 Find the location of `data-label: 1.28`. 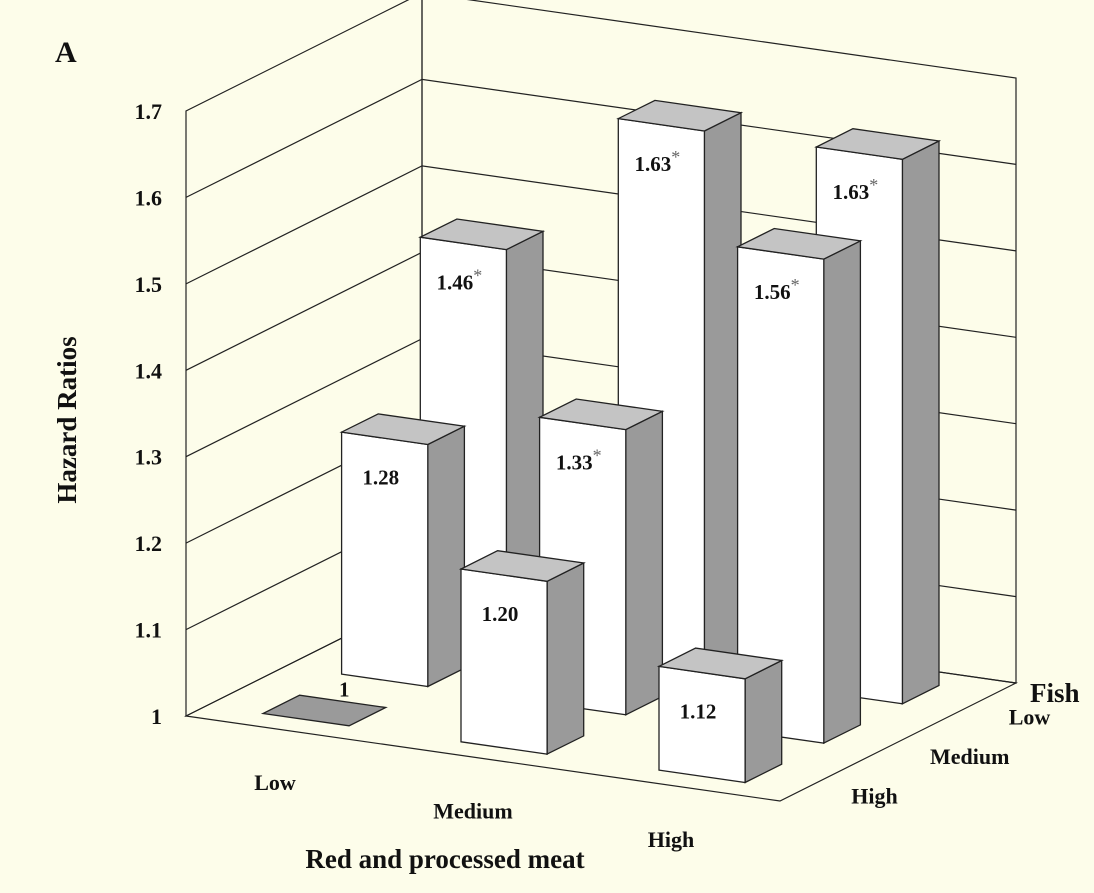

data-label: 1.28 is located at coordinates (380, 477).